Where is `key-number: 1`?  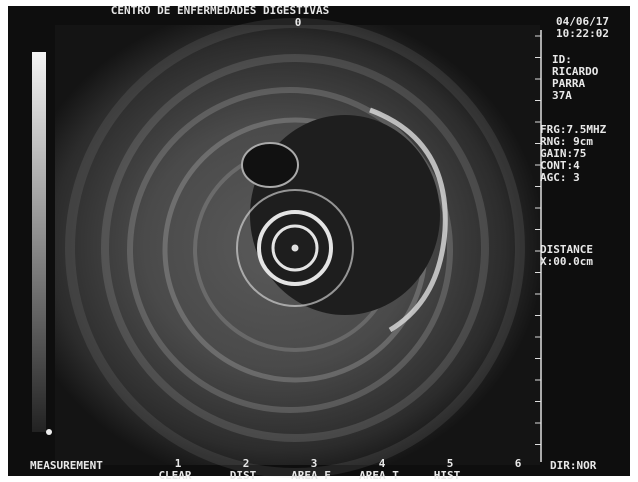 key-number: 1 is located at coordinates (178, 463).